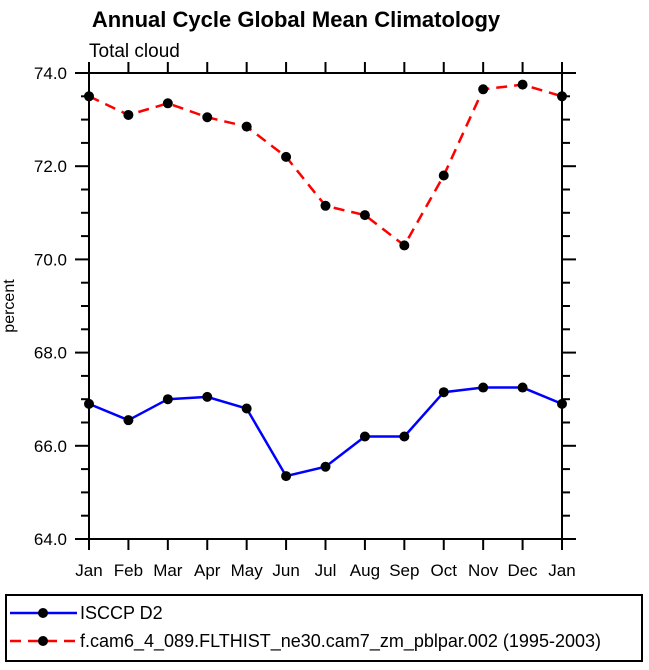 Image resolution: width=649 pixels, height=670 pixels. Describe the element at coordinates (43, 641) in the screenshot. I see `legend-marker-model` at that location.